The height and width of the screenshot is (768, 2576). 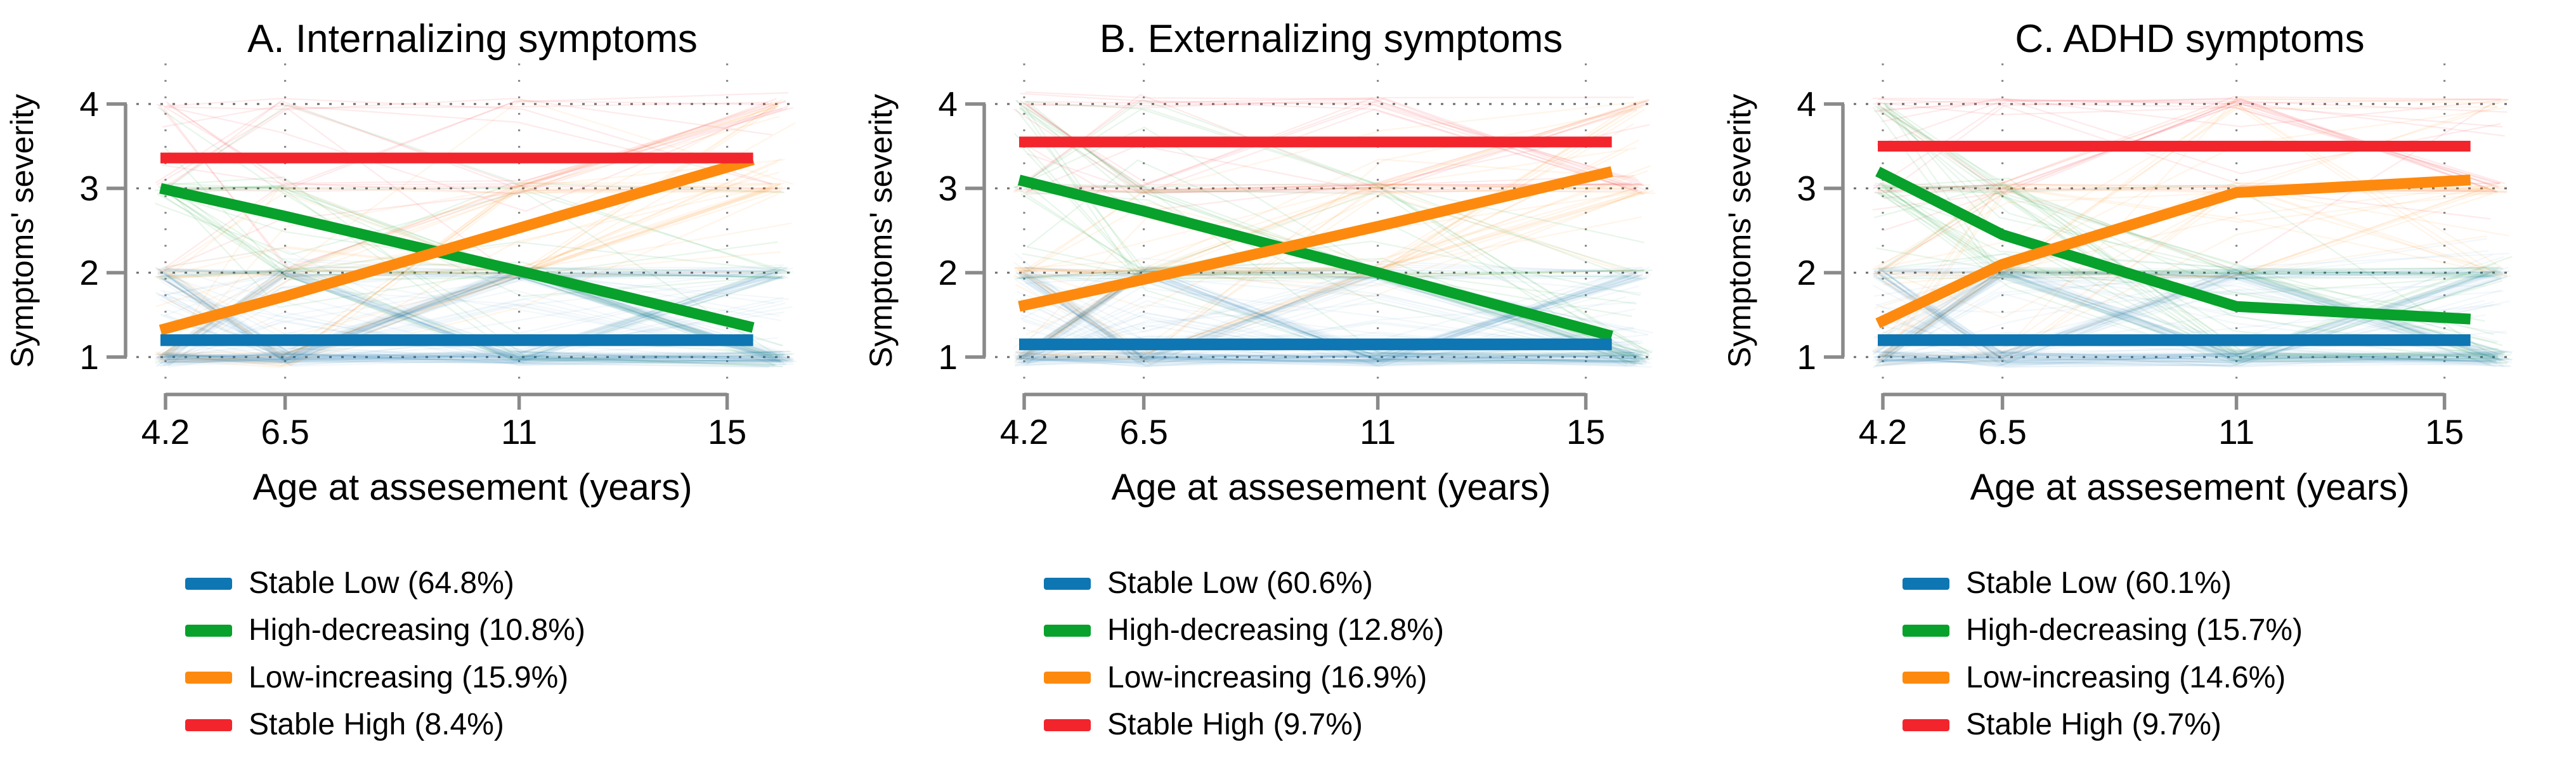 What do you see at coordinates (209, 583) in the screenshot?
I see `legend-swatch-stable-low` at bounding box center [209, 583].